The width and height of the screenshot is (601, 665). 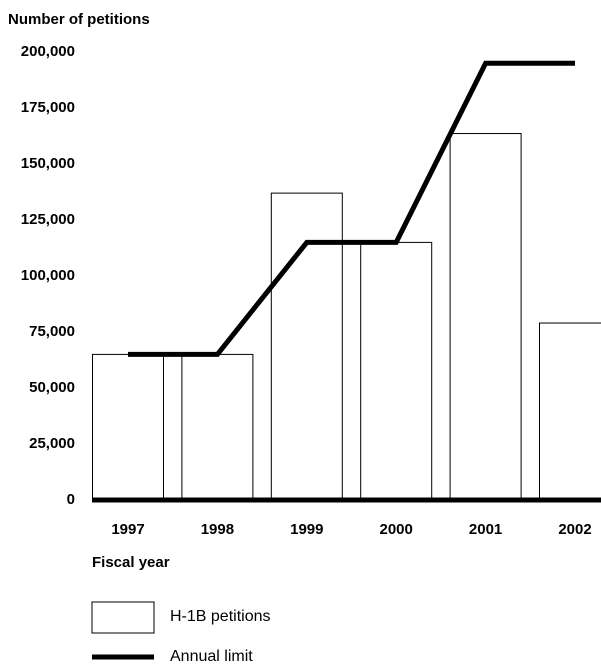 What do you see at coordinates (79, 19) in the screenshot?
I see `y-axis-title: Number of petitions` at bounding box center [79, 19].